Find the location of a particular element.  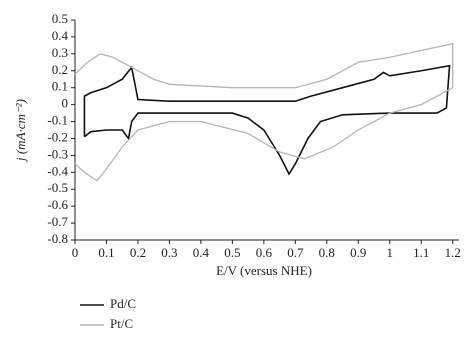

x-tick-label: 1 is located at coordinates (390, 252).